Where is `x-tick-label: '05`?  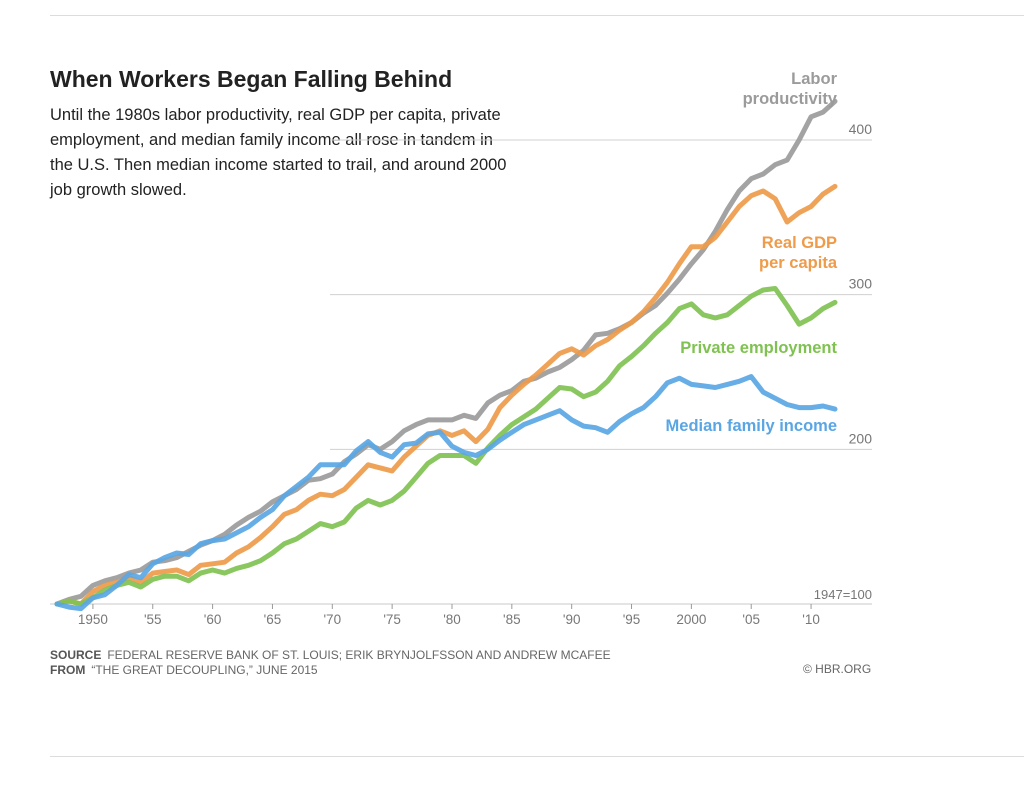 x-tick-label: '05 is located at coordinates (751, 619).